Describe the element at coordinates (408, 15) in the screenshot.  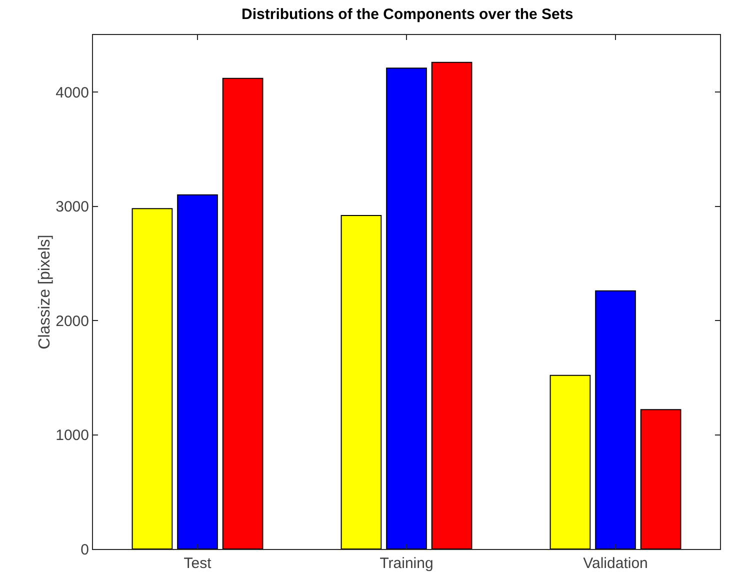
I see `chart-title: Distributions of the Components over the Sets` at that location.